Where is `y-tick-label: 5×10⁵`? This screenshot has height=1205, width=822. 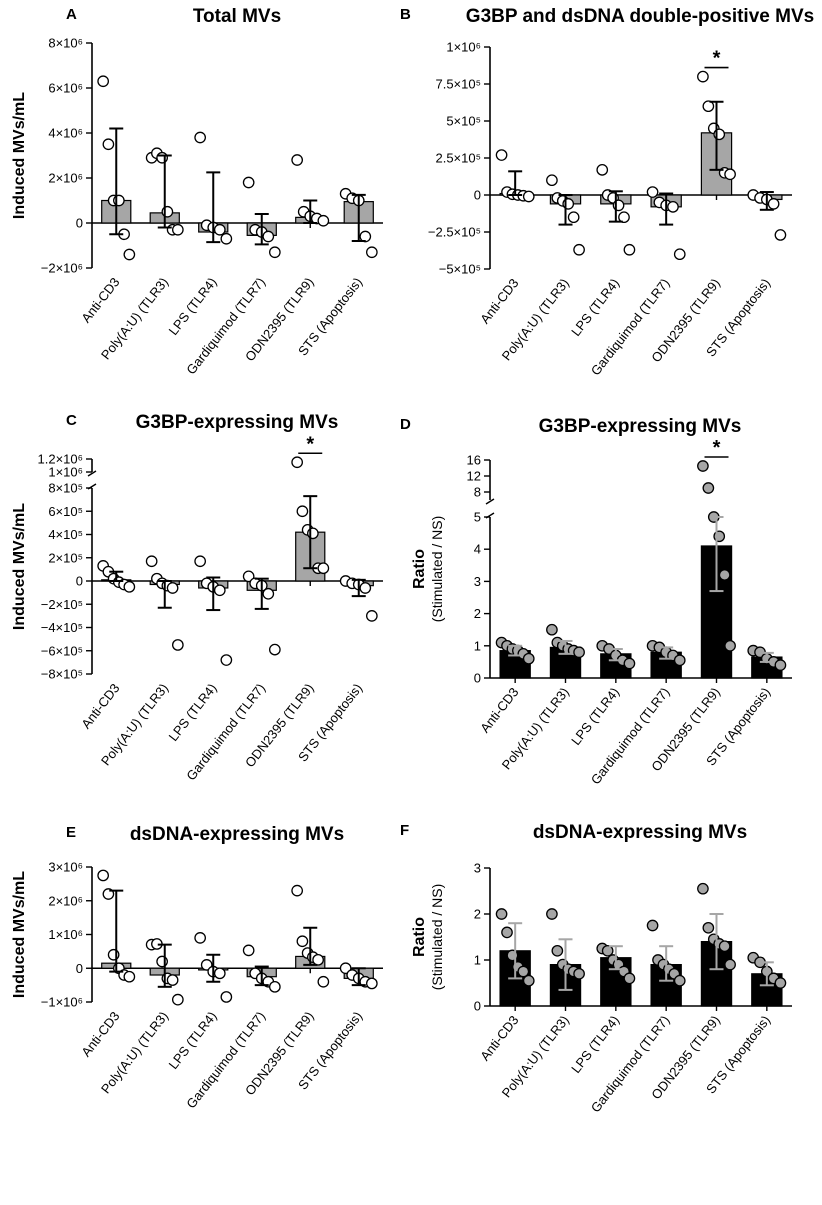
y-tick-label: 5×10⁵ is located at coordinates (463, 121).